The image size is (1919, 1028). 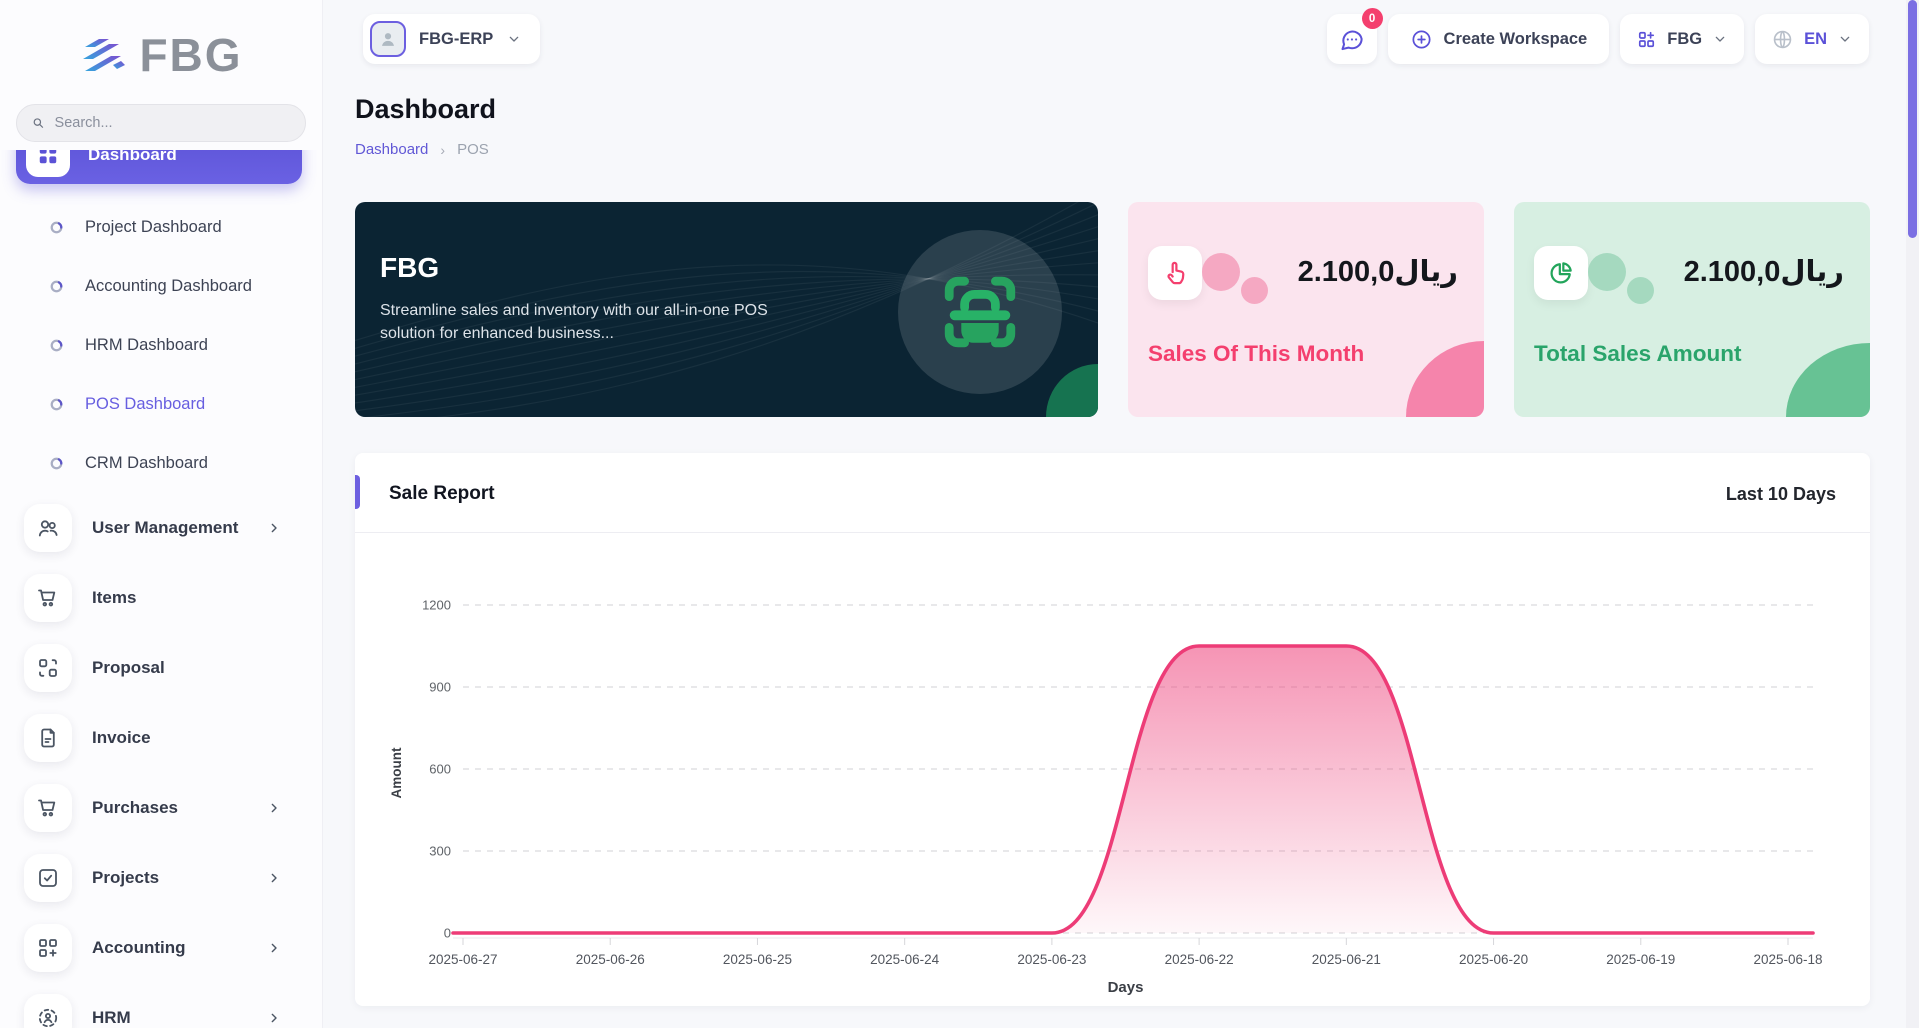 What do you see at coordinates (146, 463) in the screenshot?
I see `sidebar-item-label: CRM Dashboard` at bounding box center [146, 463].